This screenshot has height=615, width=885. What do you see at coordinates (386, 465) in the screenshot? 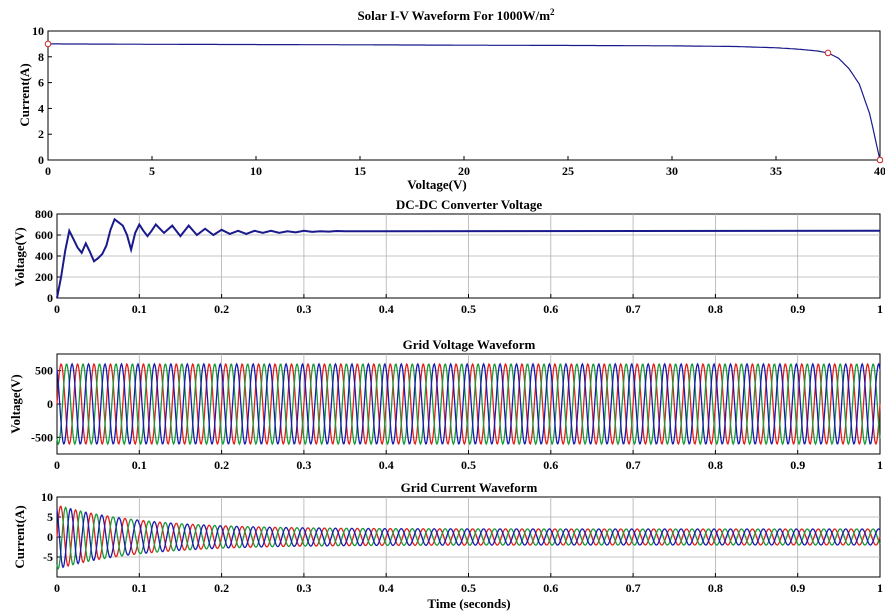
I see `gridv-xtick-label: 0.4` at bounding box center [386, 465].